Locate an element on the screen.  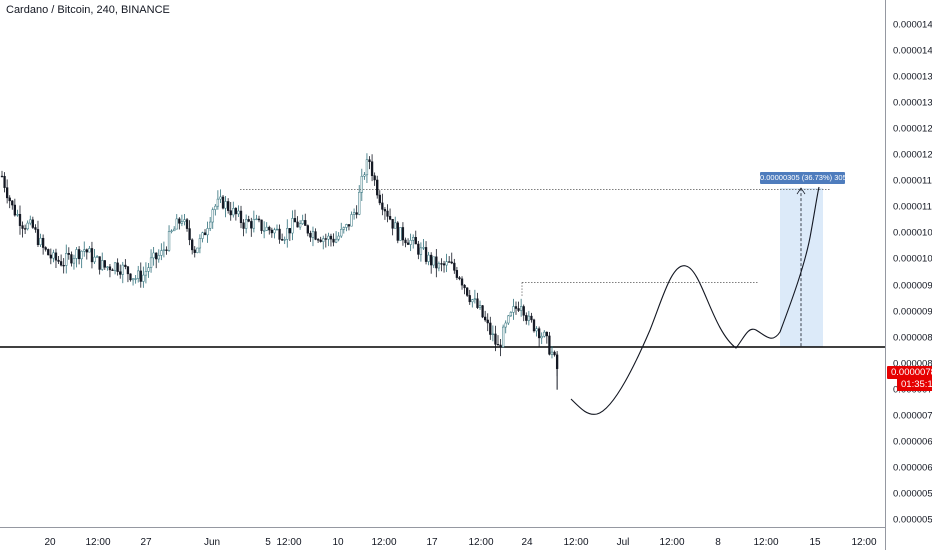
projection-curve is located at coordinates (695, 300).